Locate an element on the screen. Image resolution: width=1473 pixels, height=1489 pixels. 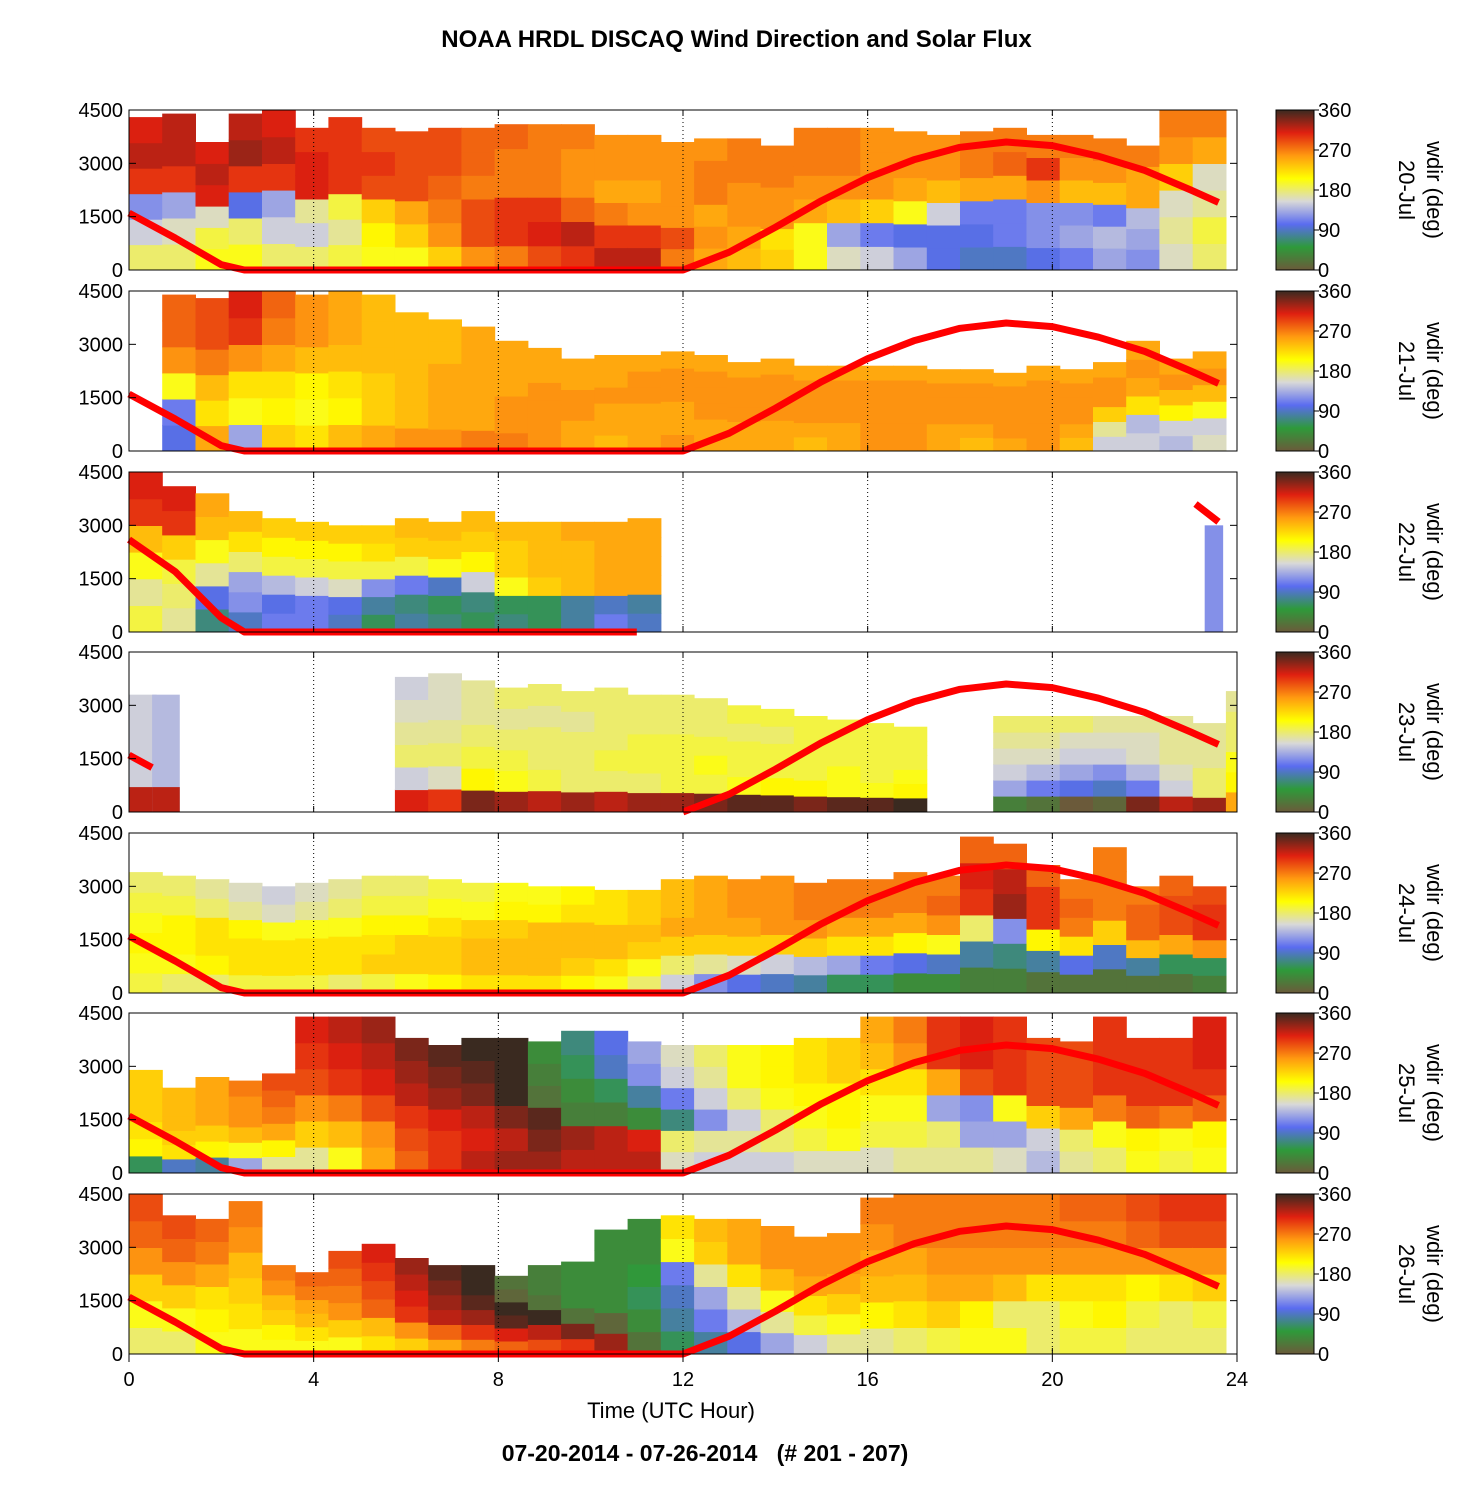
colorbar-tick-label: 270 is located at coordinates (1334, 874).